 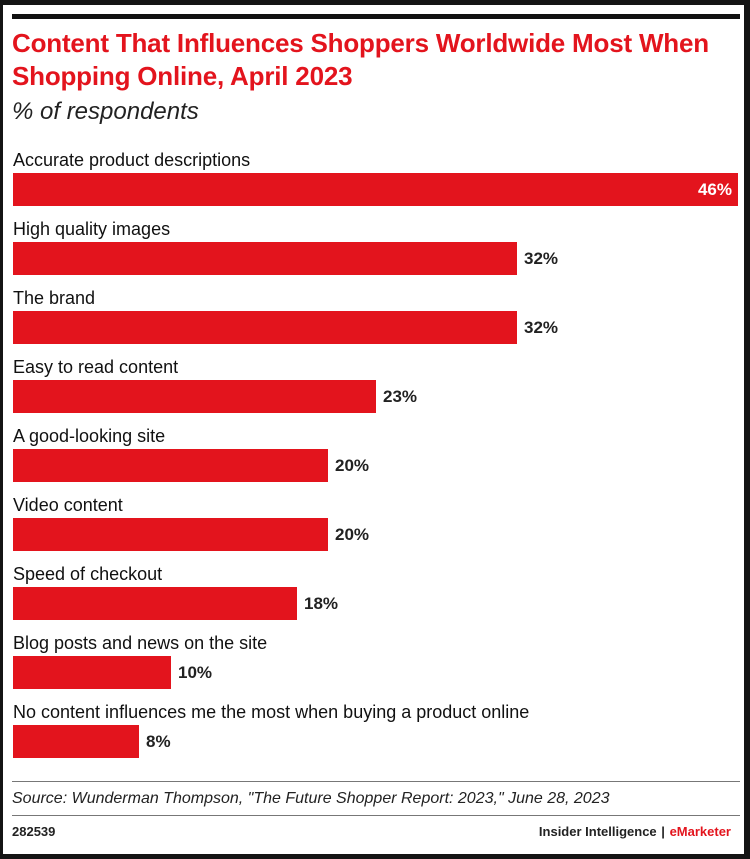 I want to click on footer-rule-bottom, so click(x=376, y=815).